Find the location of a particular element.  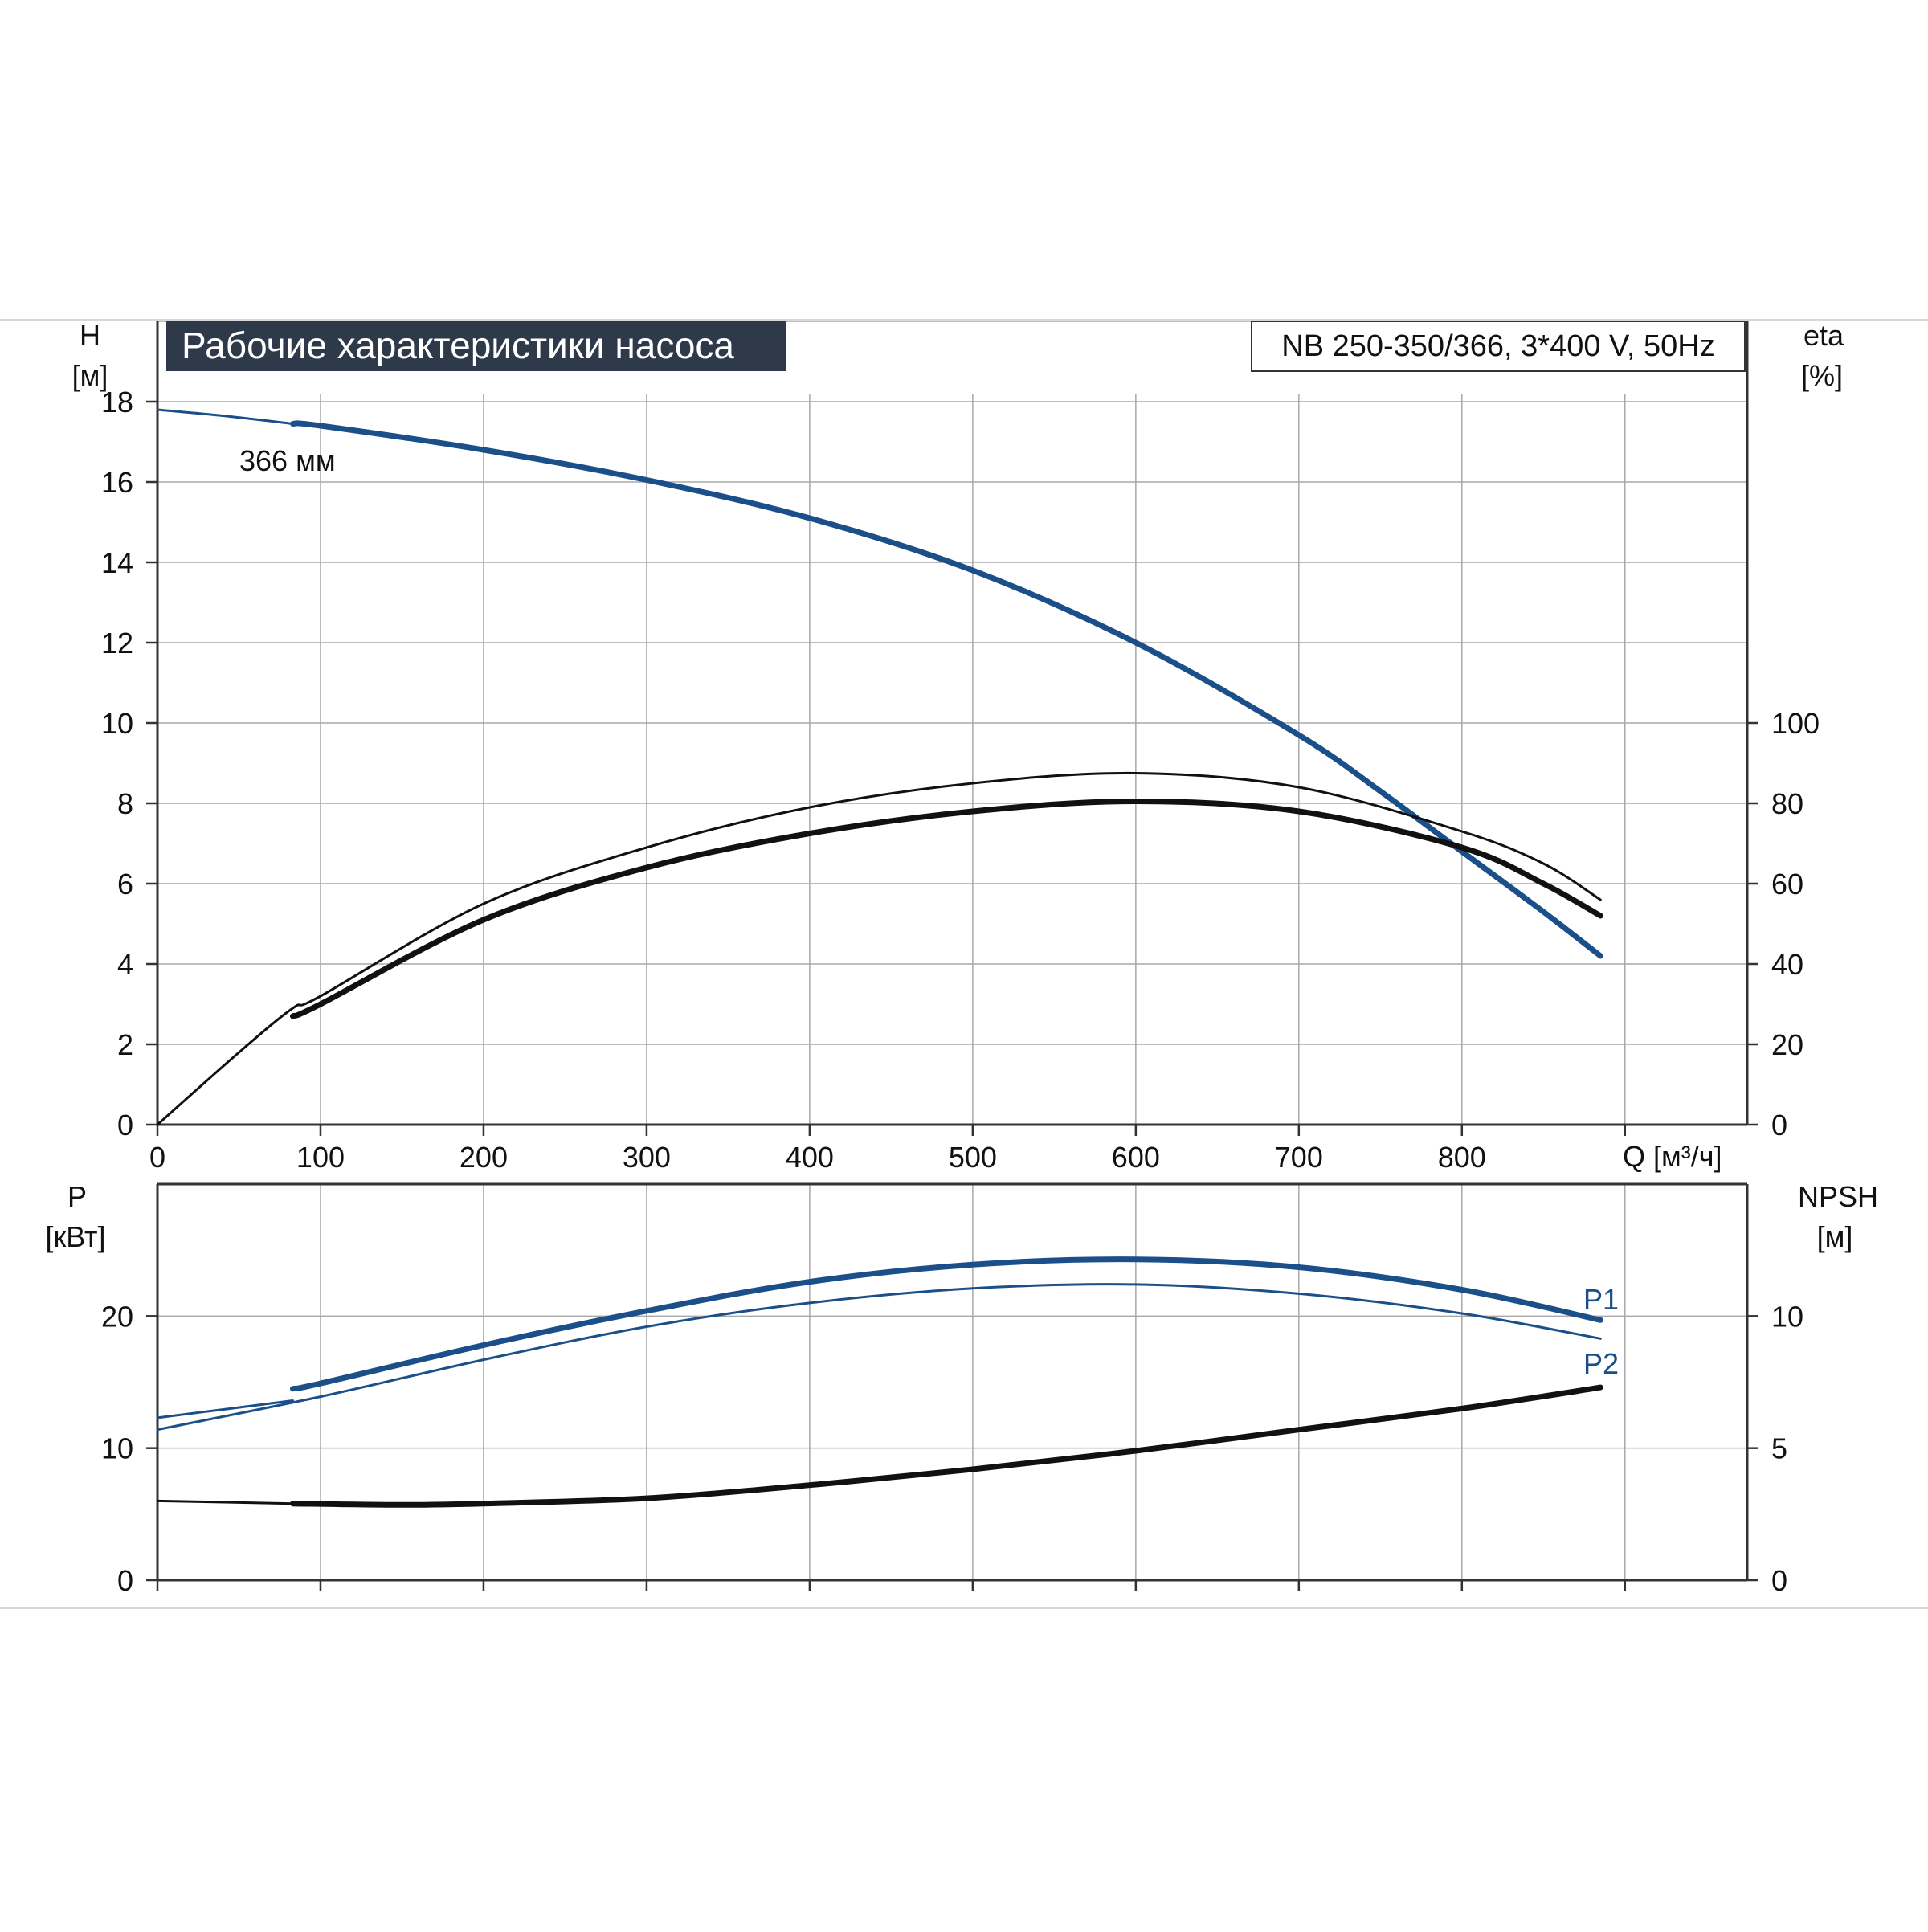

tick-label-x: 800 is located at coordinates (1462, 1157).